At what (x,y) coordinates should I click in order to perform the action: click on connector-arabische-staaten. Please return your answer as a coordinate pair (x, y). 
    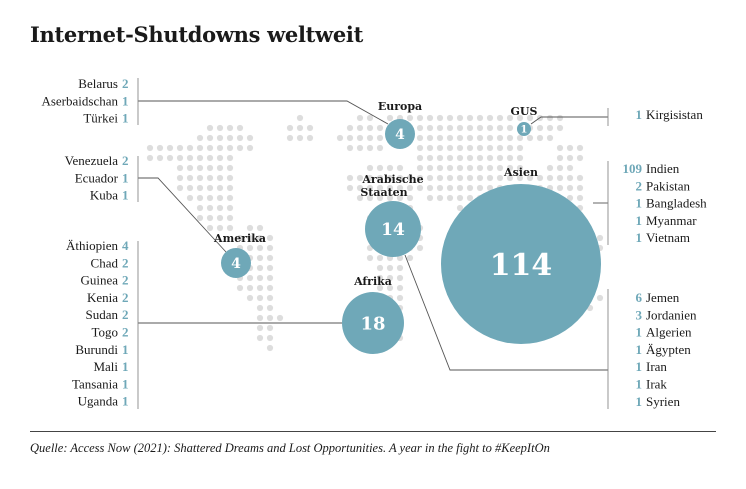
    Looking at the image, I should click on (506, 312).